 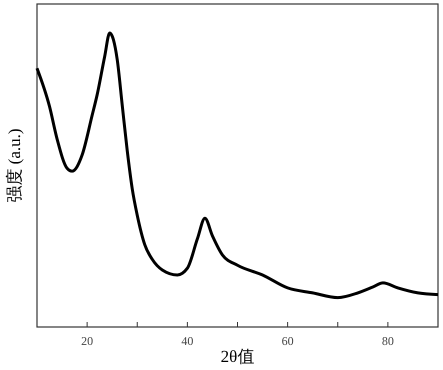 What do you see at coordinates (288, 341) in the screenshot?
I see `x-tick-label: 60` at bounding box center [288, 341].